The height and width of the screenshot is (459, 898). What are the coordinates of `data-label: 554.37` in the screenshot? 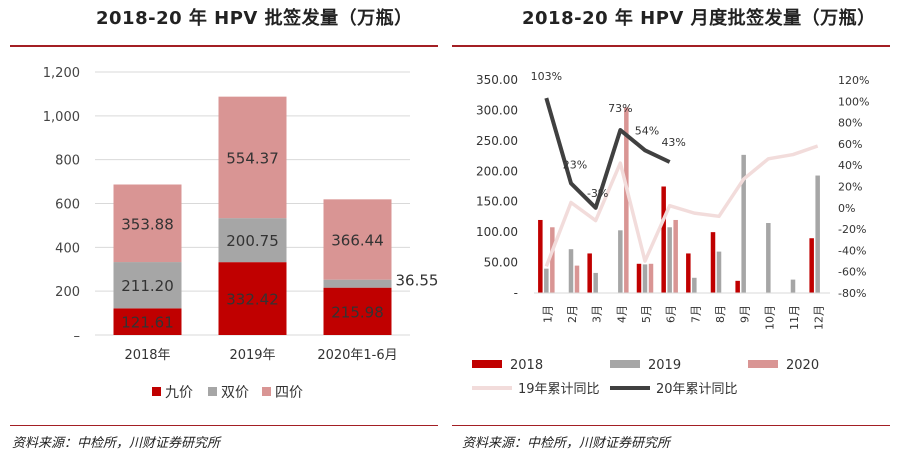 It's located at (252, 158).